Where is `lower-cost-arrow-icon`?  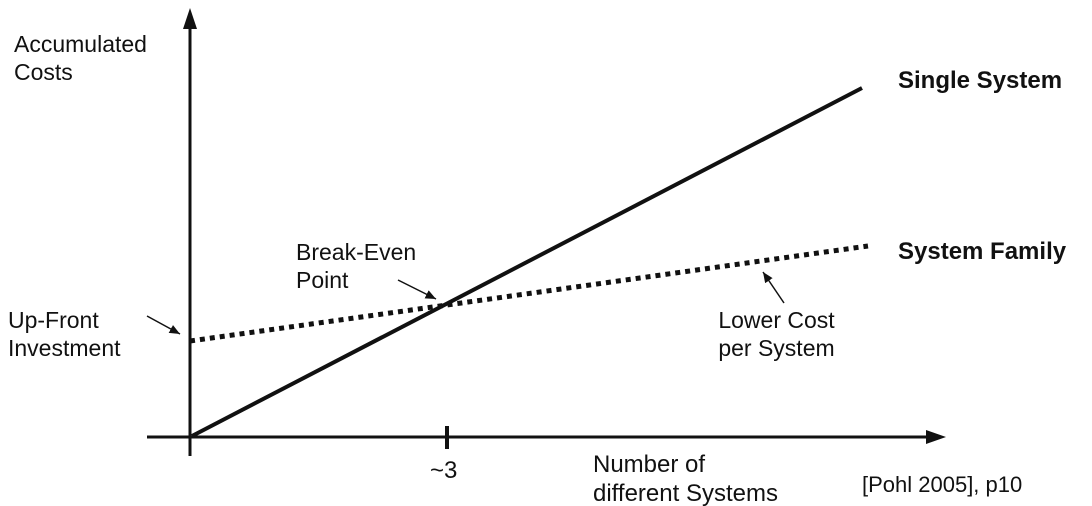
lower-cost-arrow-icon is located at coordinates (773, 287).